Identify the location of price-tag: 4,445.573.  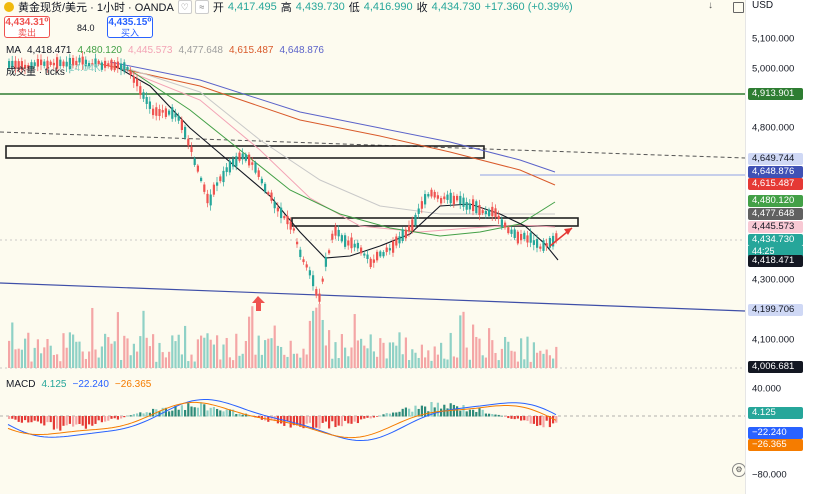
(775, 227).